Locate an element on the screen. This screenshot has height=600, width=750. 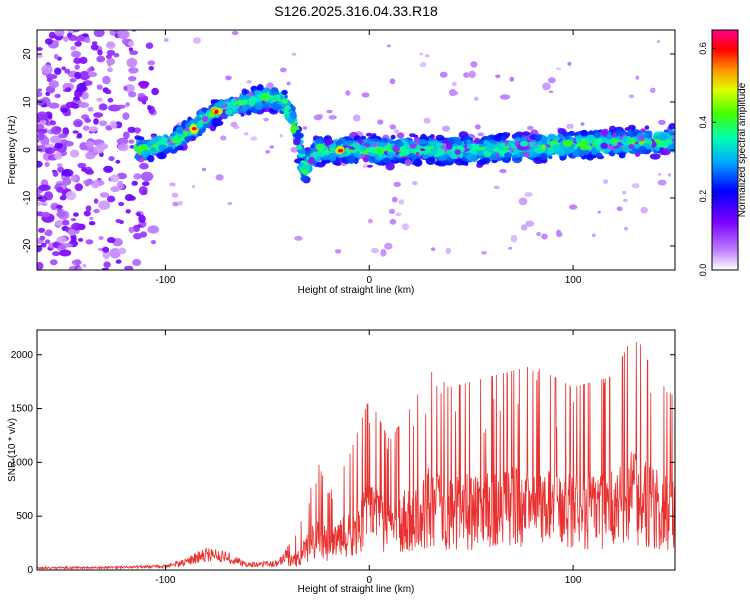
colorbar-label: Normalized spectral amplitude is located at coordinates (742, 149).